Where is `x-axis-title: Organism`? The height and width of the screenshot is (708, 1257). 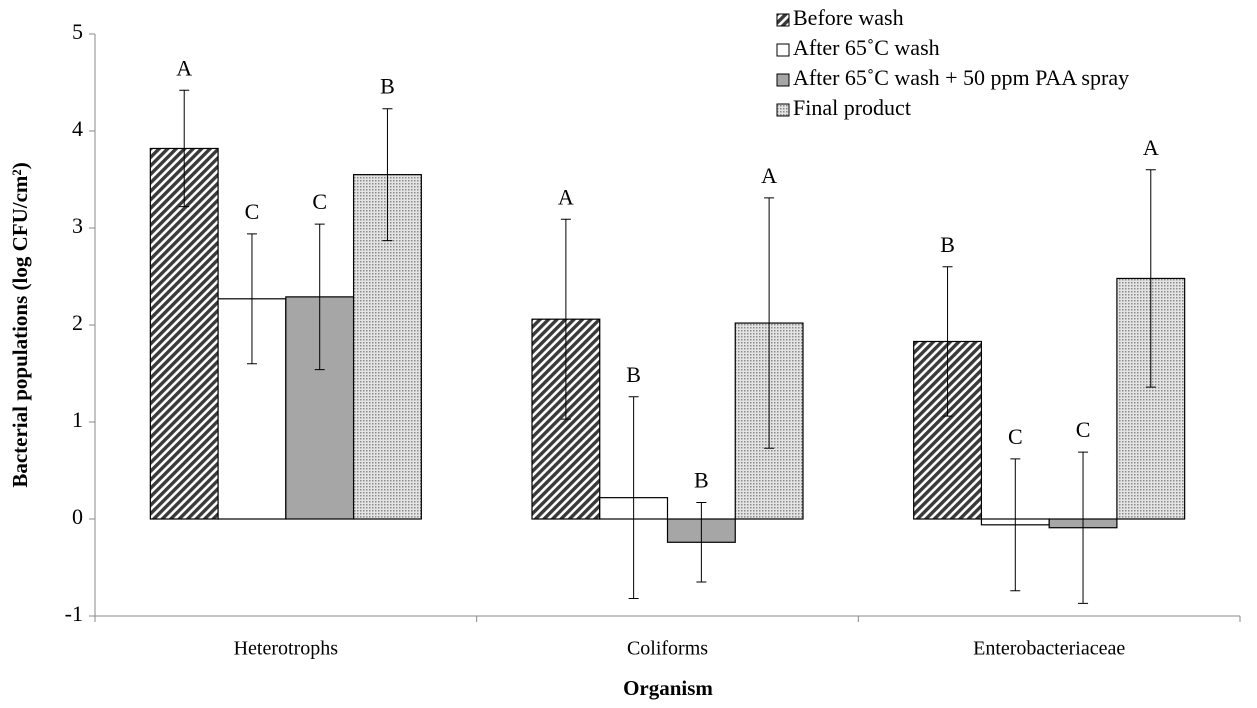
x-axis-title: Organism is located at coordinates (668, 688).